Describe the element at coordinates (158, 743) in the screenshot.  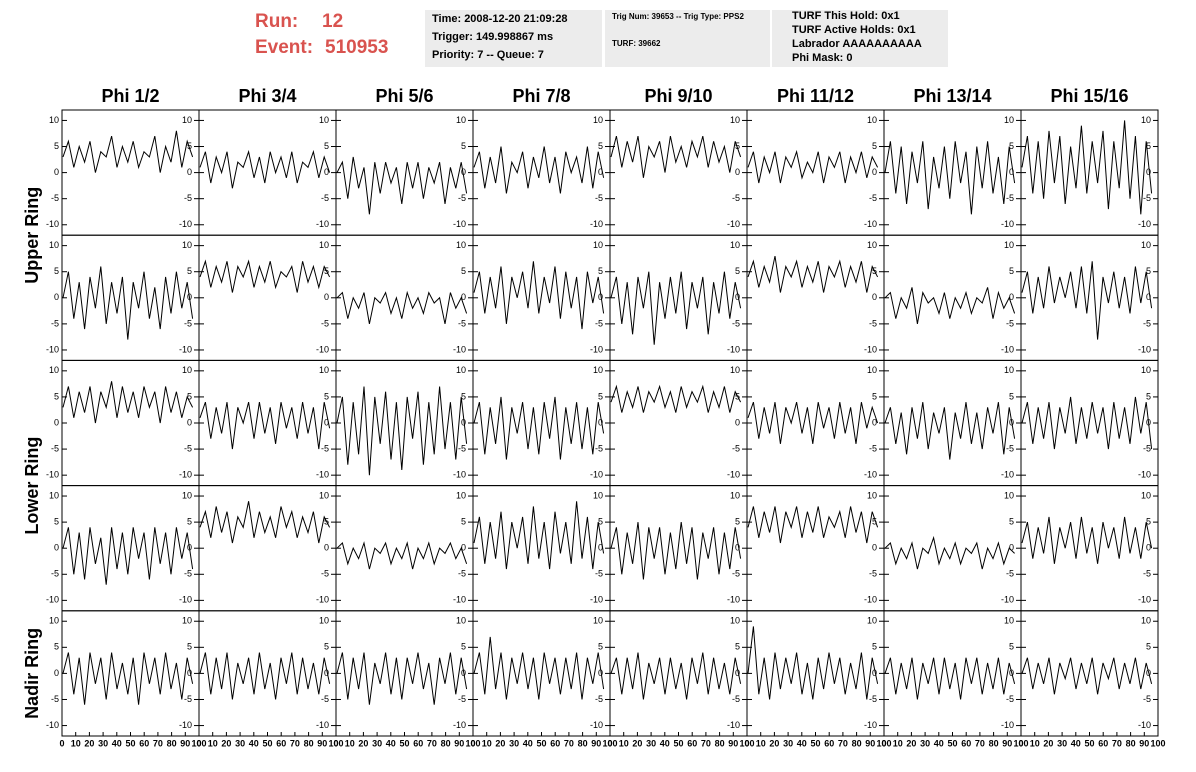
I see `x-tick-label: 70` at that location.